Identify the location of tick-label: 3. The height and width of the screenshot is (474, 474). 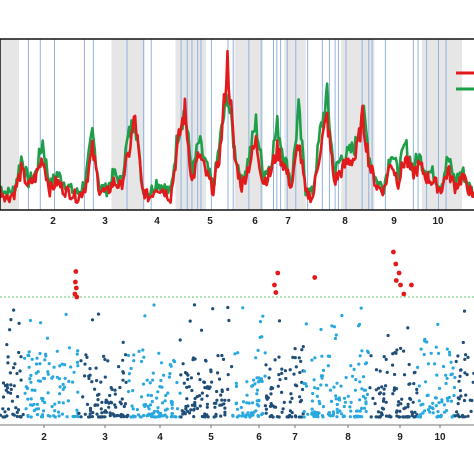
(105, 437).